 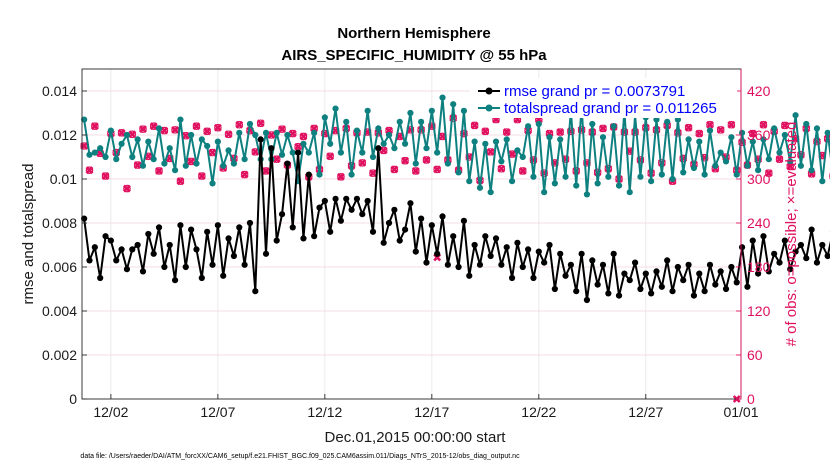 I want to click on y-right-tick-label: 300, so click(x=759, y=179).